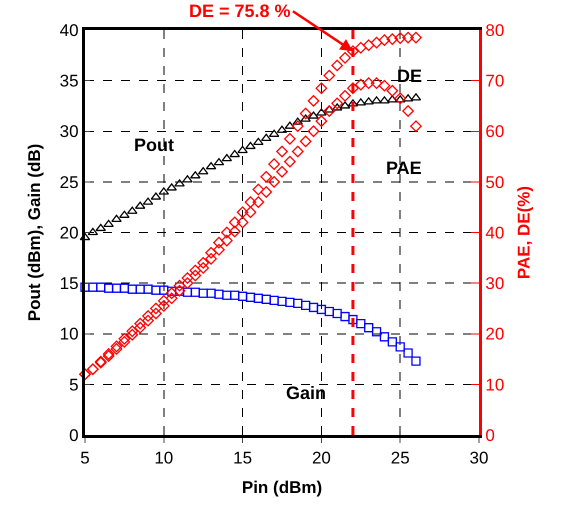 This screenshot has width=574, height=506. What do you see at coordinates (69, 132) in the screenshot?
I see `y-tick-label: 30` at bounding box center [69, 132].